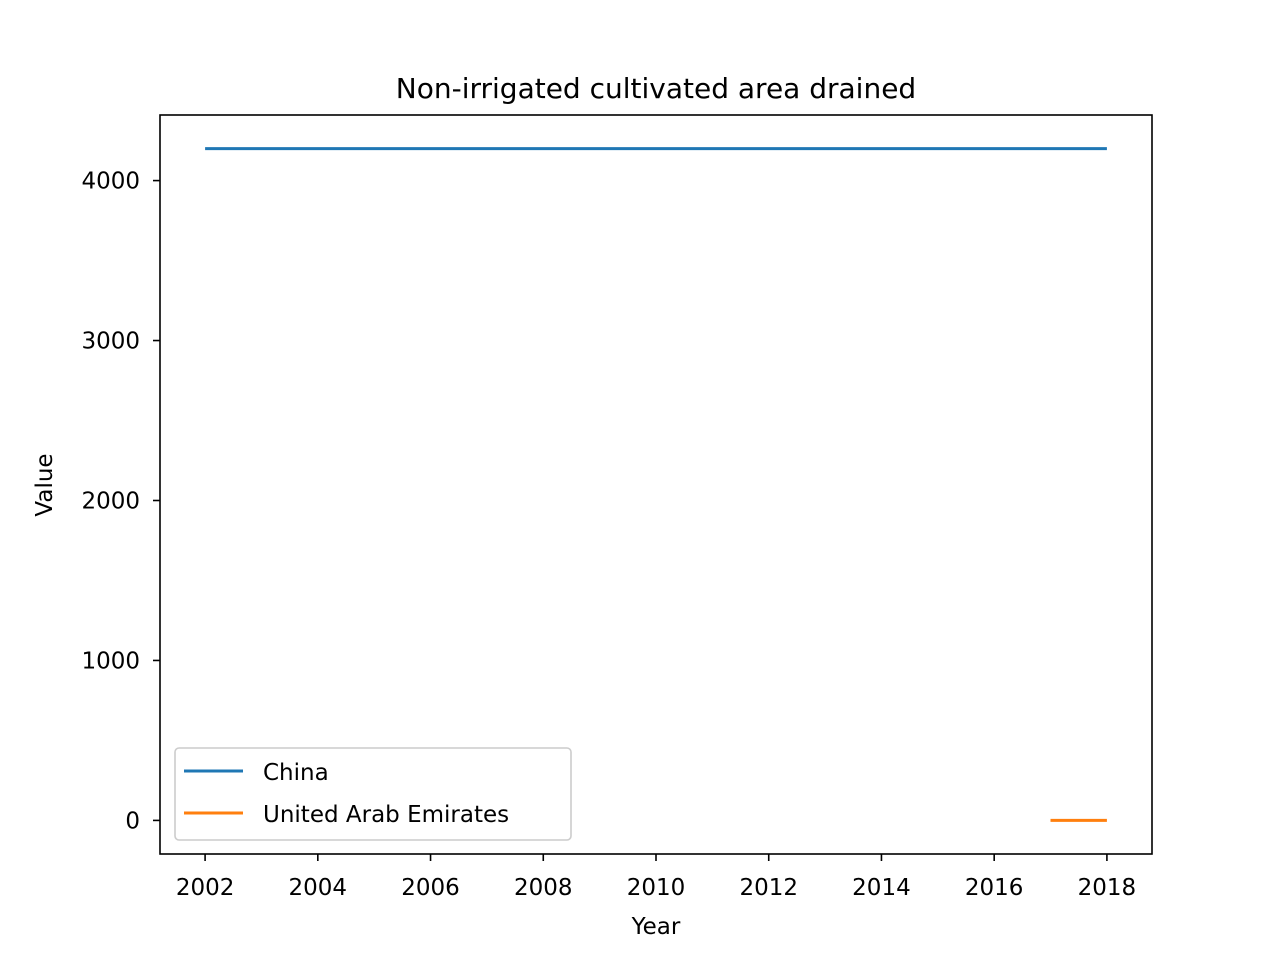  I want to click on x-tick-label: 2014, so click(881, 888).